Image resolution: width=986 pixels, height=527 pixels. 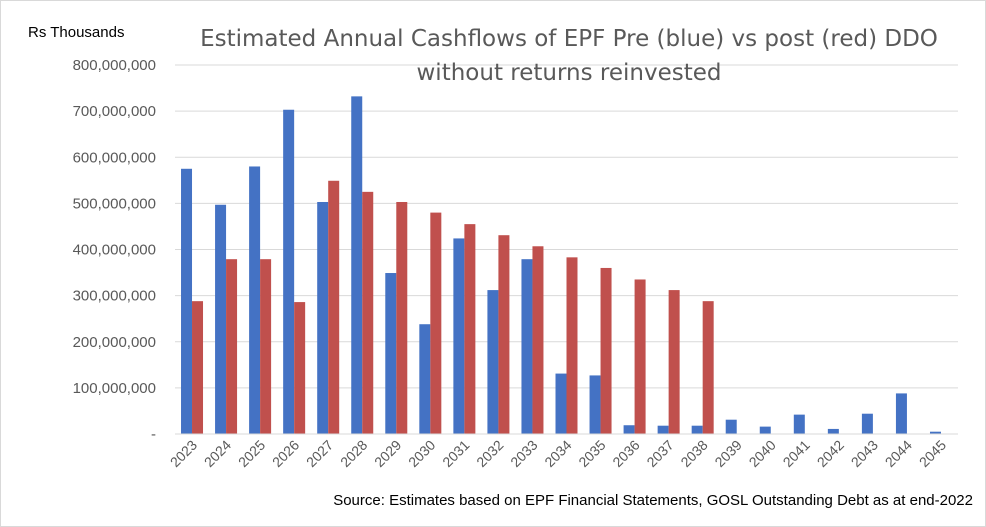 What do you see at coordinates (663, 429) in the screenshot?
I see `bar-series-1-2037` at bounding box center [663, 429].